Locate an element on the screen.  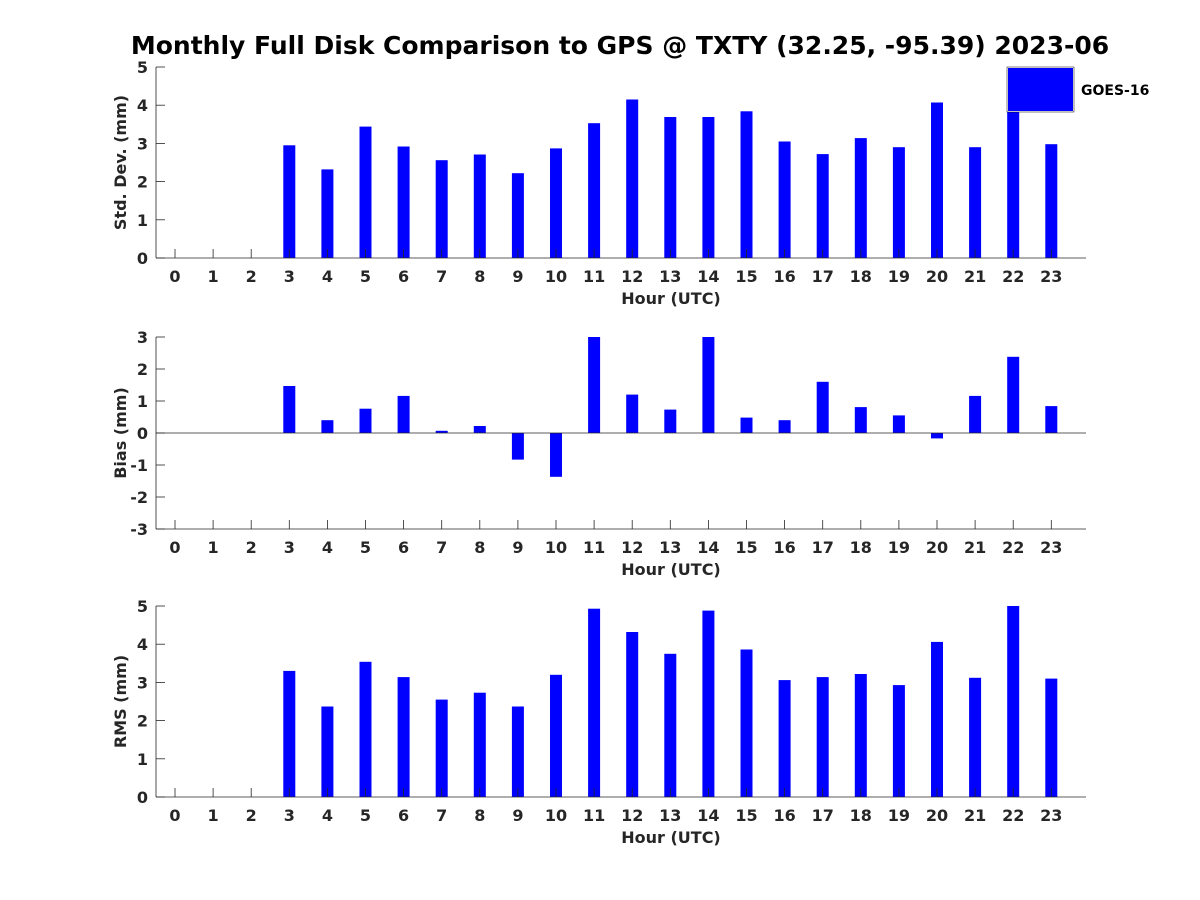
y-tick-label: 4 is located at coordinates (142, 644).